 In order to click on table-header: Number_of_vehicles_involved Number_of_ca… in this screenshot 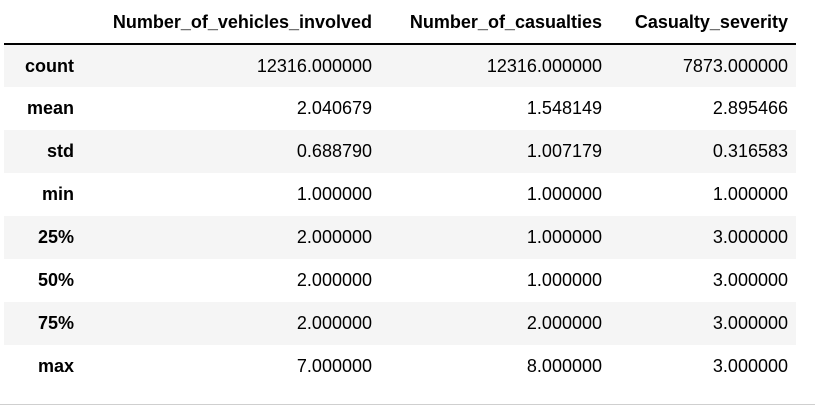, I will do `click(400, 23)`.